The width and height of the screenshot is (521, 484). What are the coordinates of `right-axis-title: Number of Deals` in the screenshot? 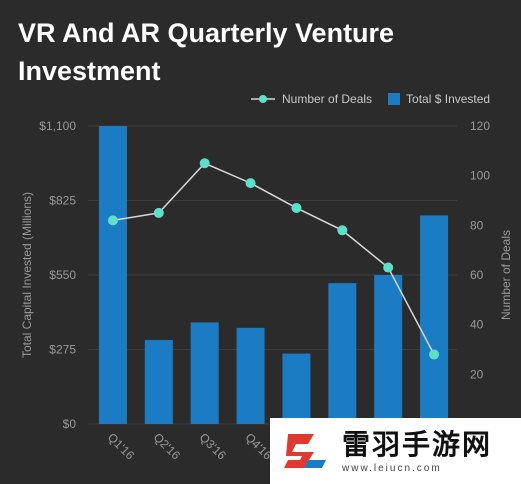 It's located at (506, 275).